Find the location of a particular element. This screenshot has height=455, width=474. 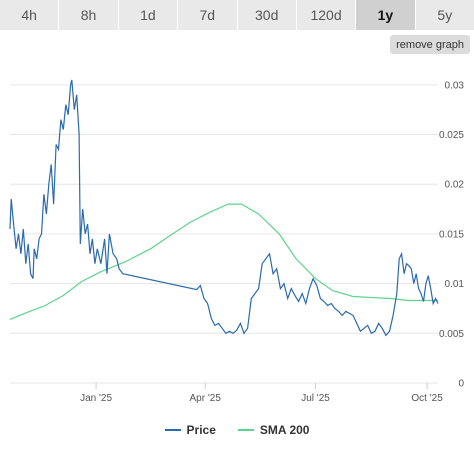

legend-label-sma-200: SMA 200 is located at coordinates (284, 430).